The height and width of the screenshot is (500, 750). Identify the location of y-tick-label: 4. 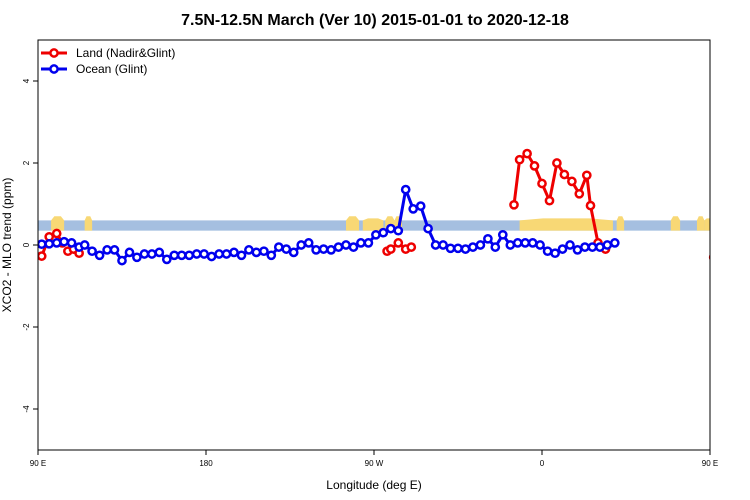
(26, 80).